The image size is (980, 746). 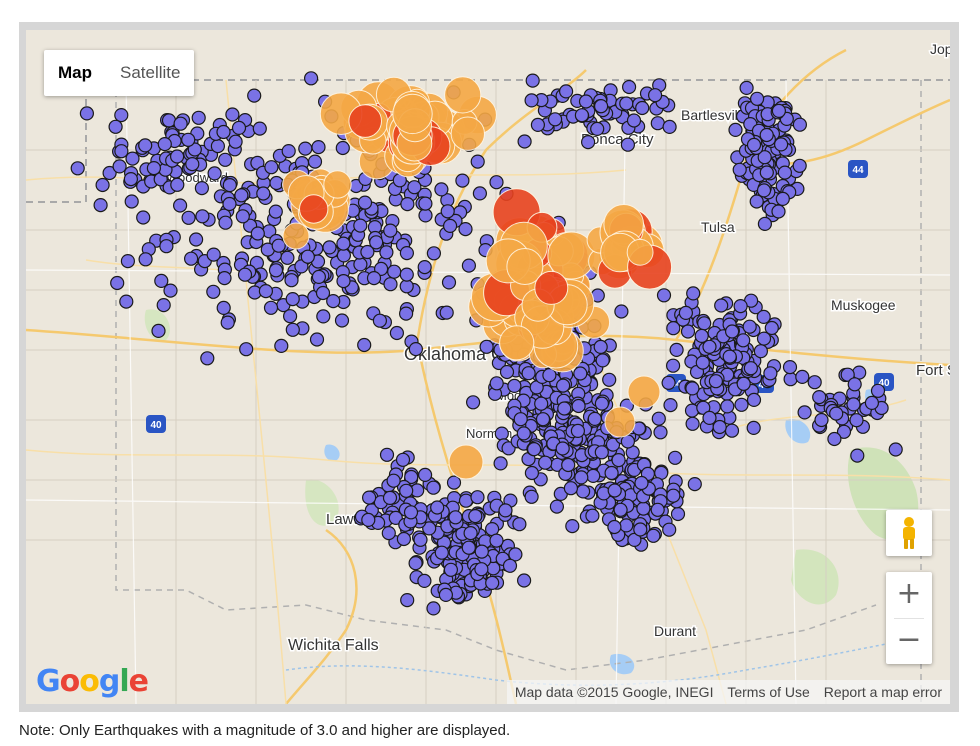 I want to click on map-type-control: Map Satellite, so click(x=119, y=73).